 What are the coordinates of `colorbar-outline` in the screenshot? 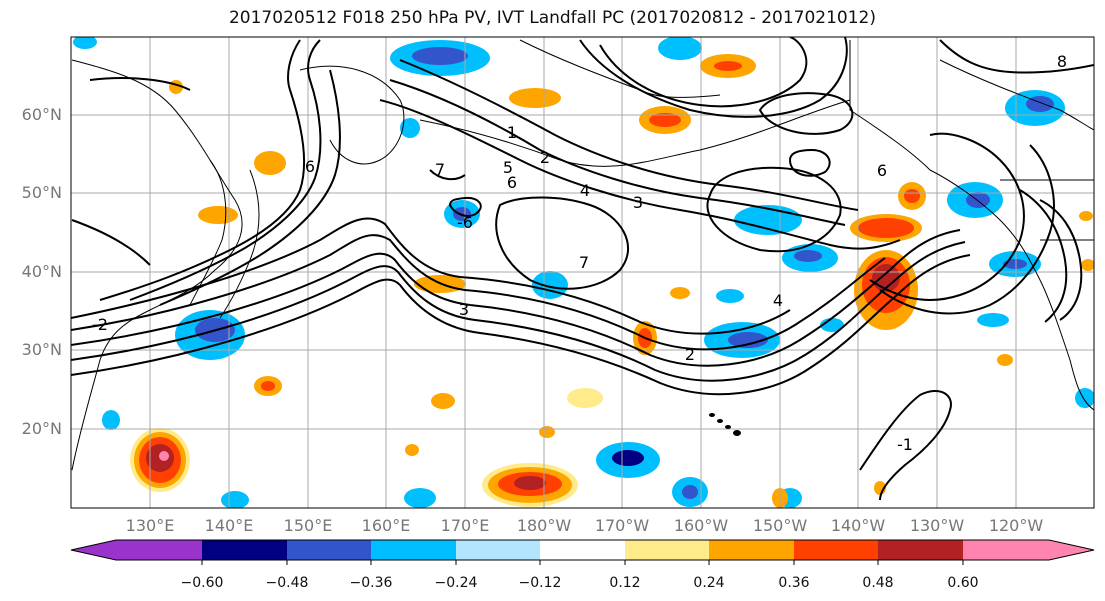 It's located at (582, 550).